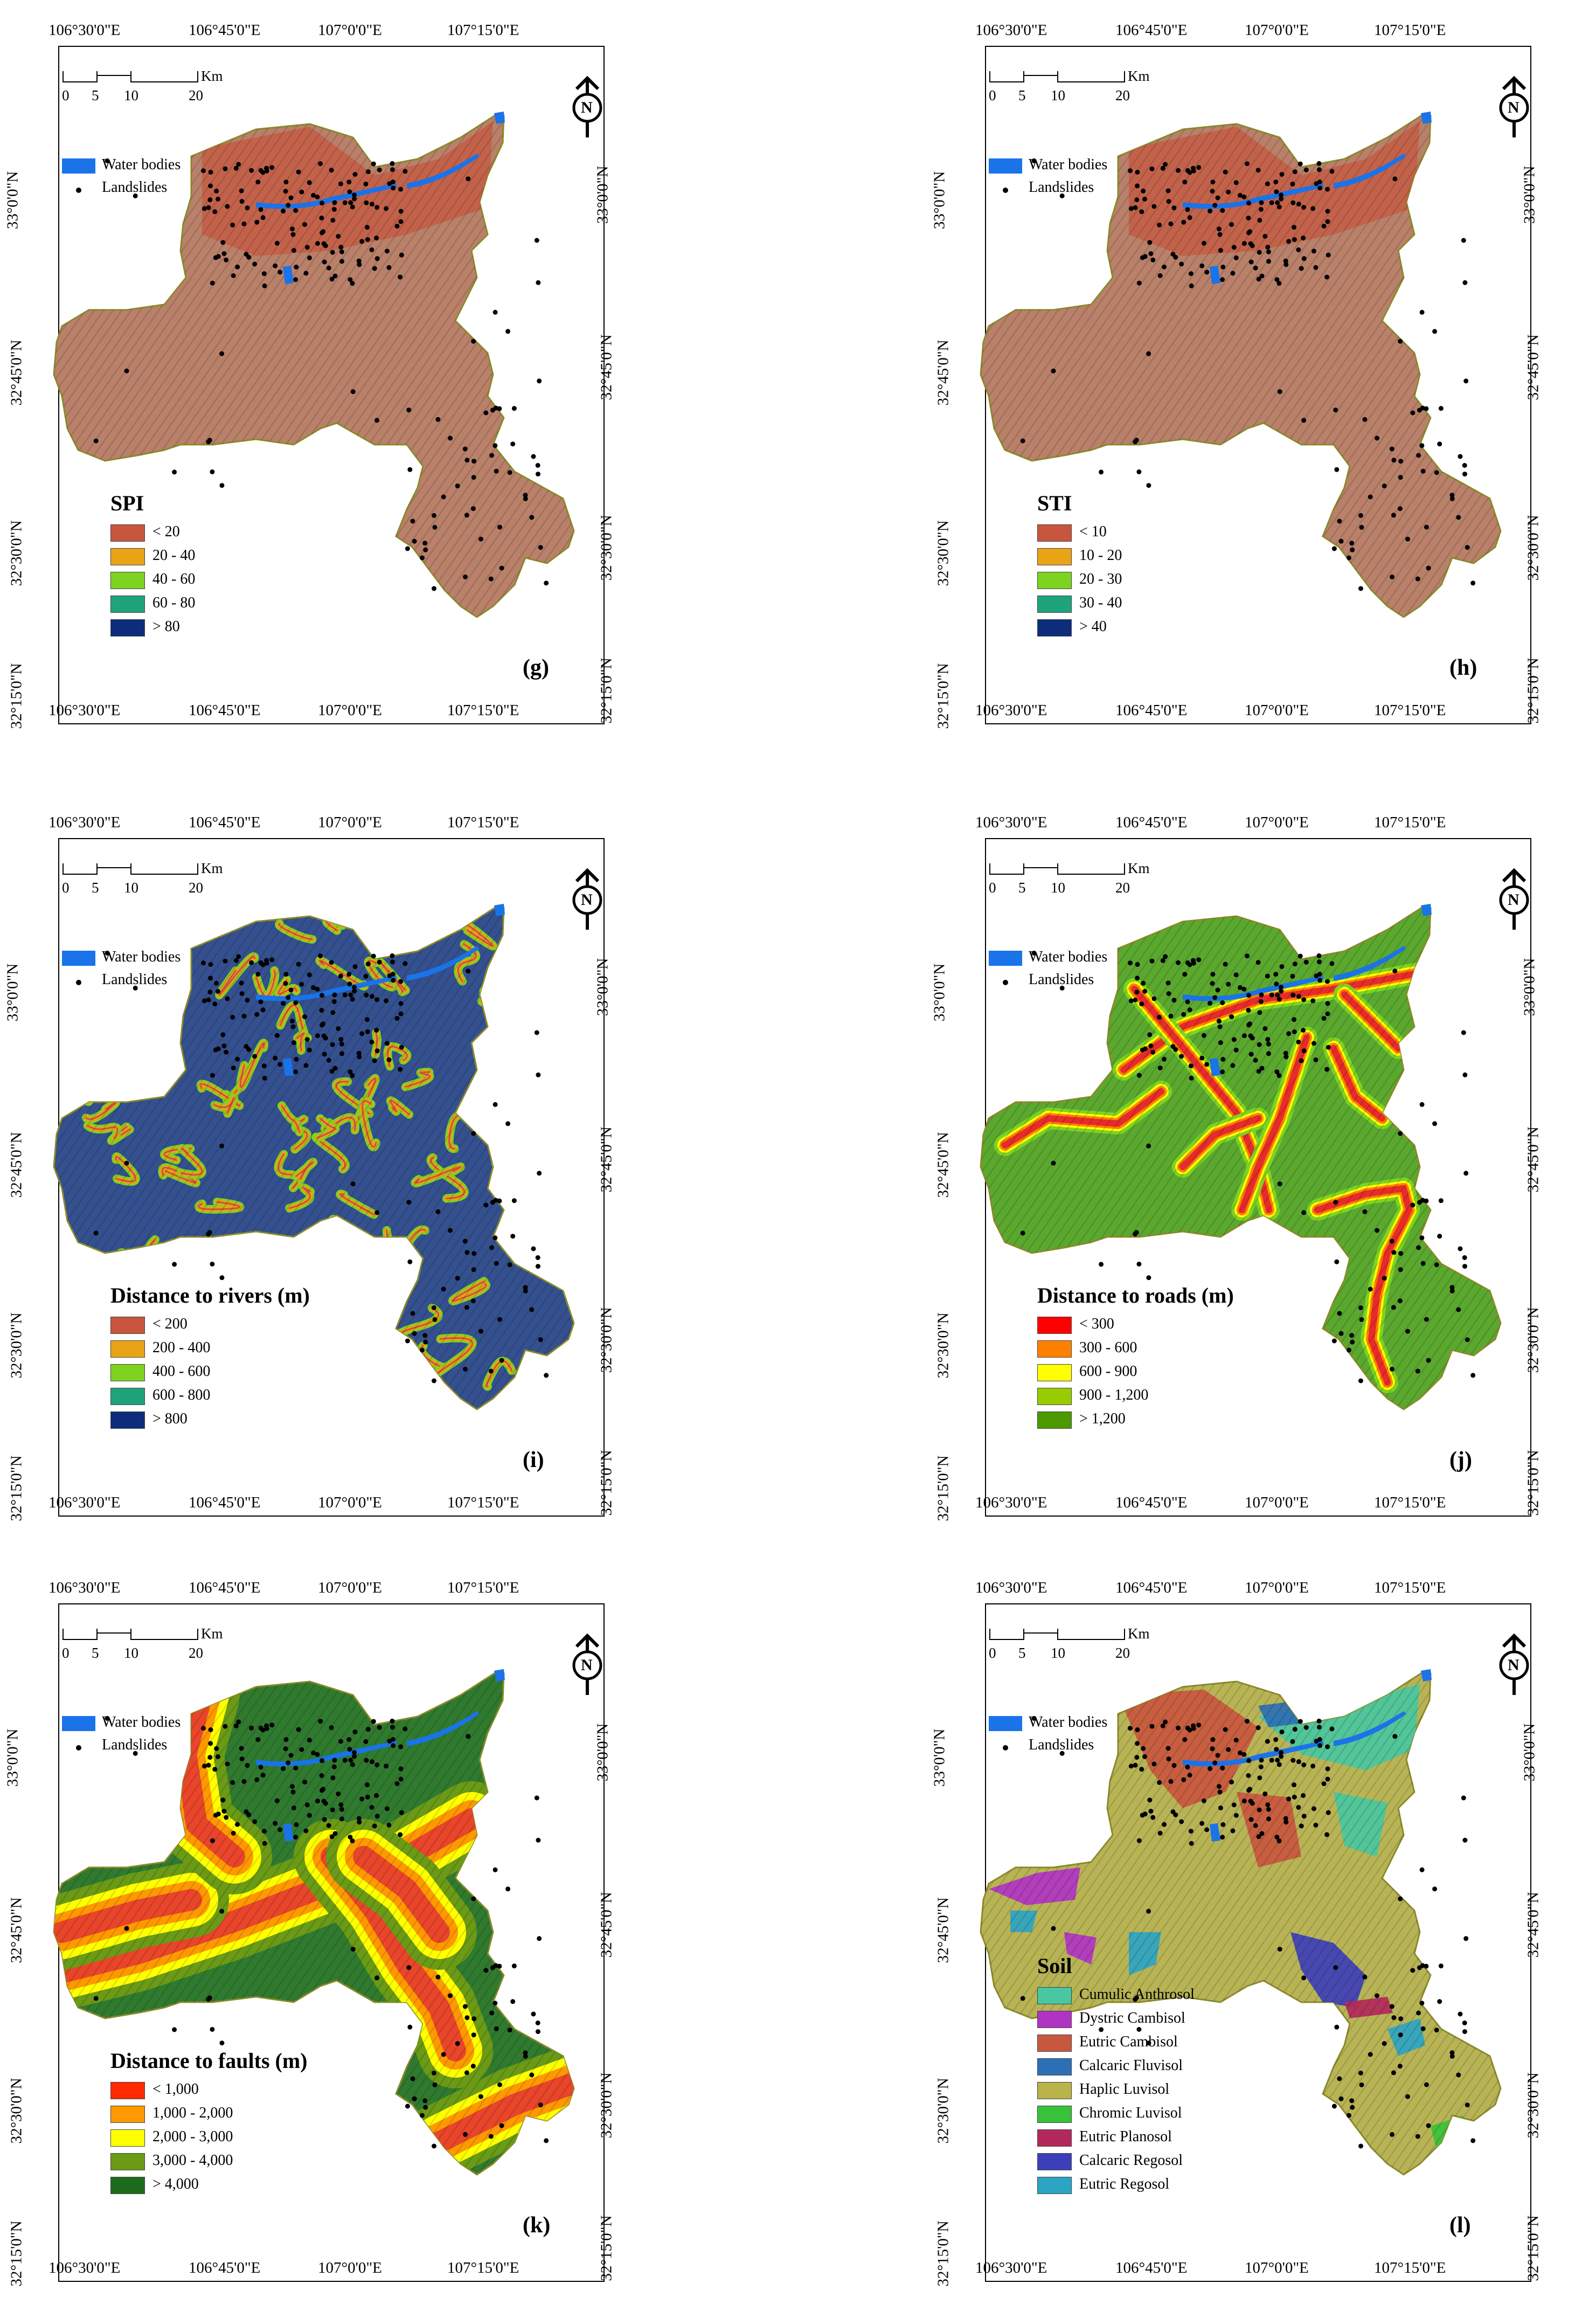 This screenshot has height=2318, width=1596. What do you see at coordinates (1011, 710) in the screenshot?
I see `bottom-longitude-label: 106°30'0"E` at bounding box center [1011, 710].